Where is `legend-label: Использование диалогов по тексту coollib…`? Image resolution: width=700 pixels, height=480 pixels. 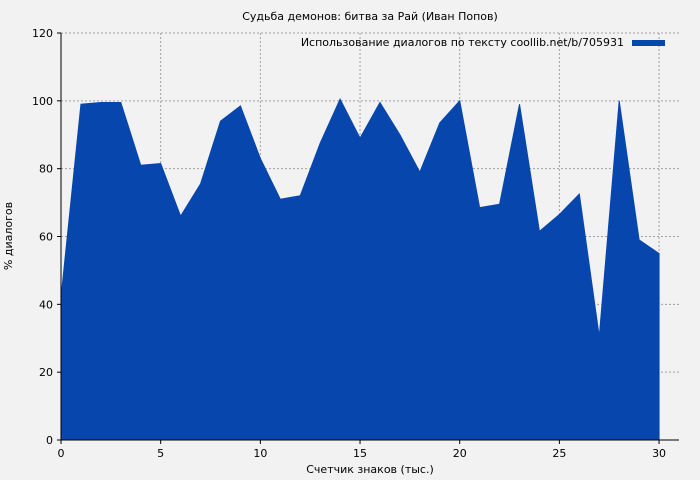
legend-label: Использование диалогов по тексту coollib… is located at coordinates (462, 42).